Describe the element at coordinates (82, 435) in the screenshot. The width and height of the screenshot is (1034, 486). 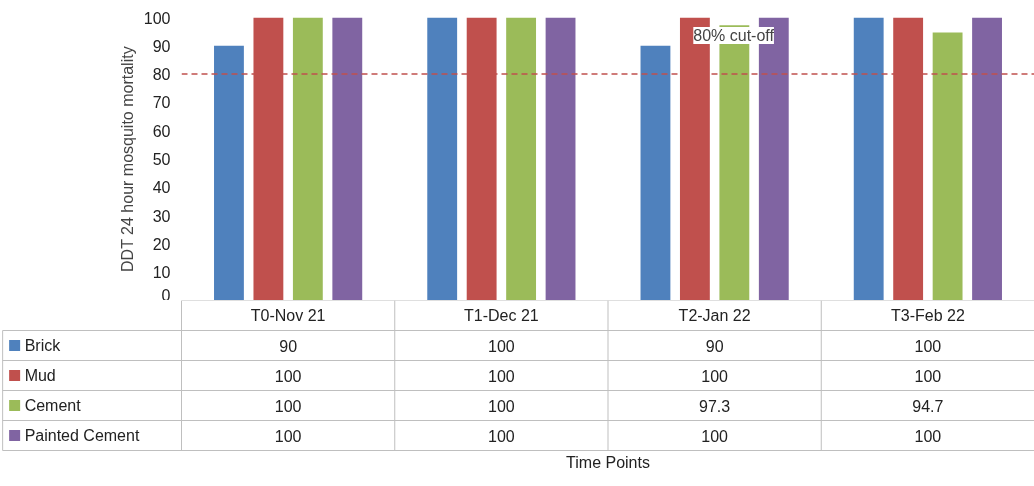
I see `legend-label: Painted Cement` at that location.